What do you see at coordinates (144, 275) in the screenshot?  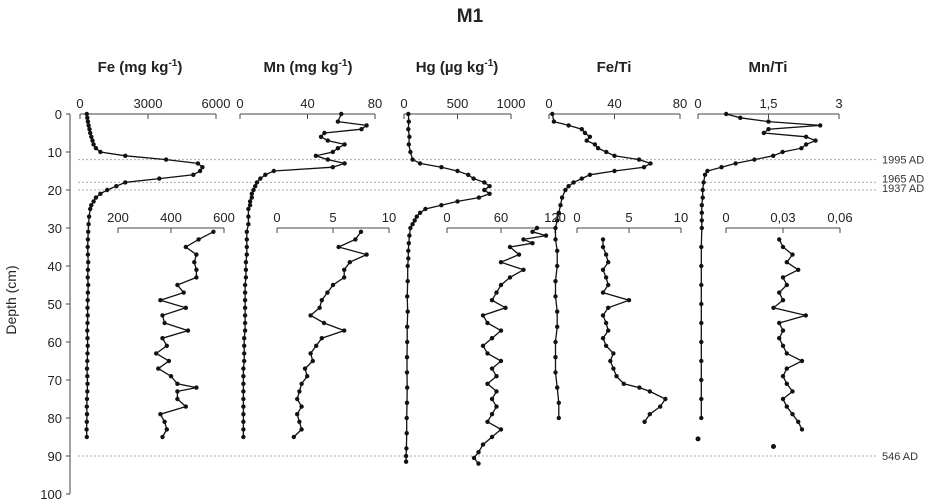 I see `upper-series-line` at bounding box center [144, 275].